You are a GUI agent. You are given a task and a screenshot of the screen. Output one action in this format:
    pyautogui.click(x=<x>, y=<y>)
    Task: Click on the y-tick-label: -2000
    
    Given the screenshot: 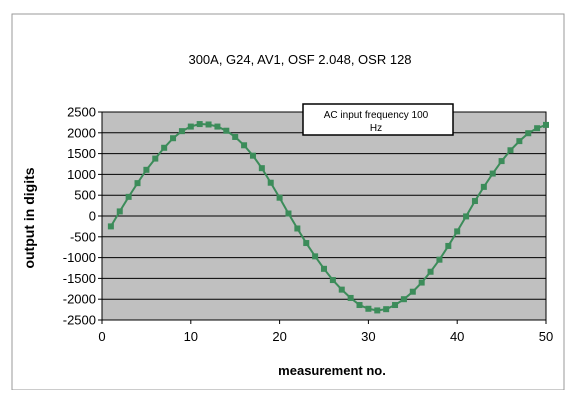 What is the action you would take?
    pyautogui.click(x=79, y=299)
    